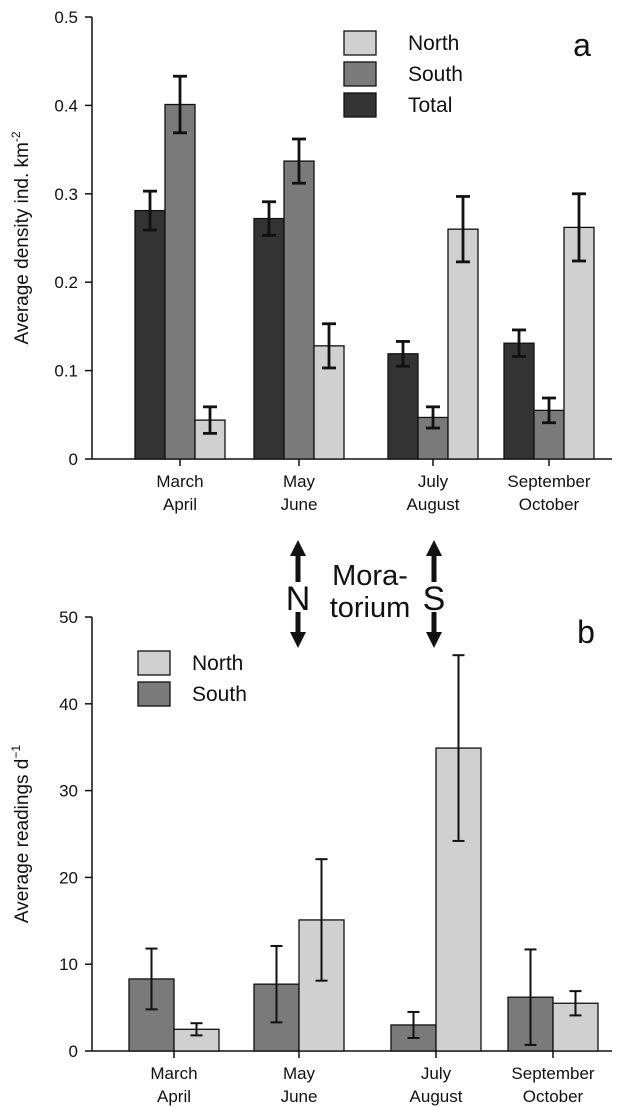  What do you see at coordinates (370, 576) in the screenshot?
I see `moratorium-label-line1: Mora-` at bounding box center [370, 576].